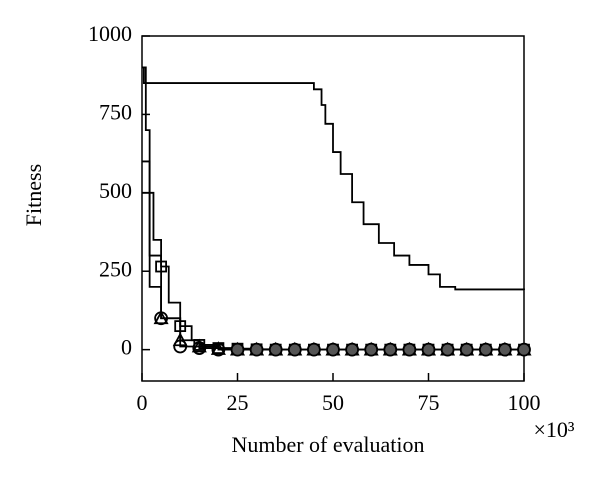 This screenshot has height=478, width=600. What do you see at coordinates (333, 402) in the screenshot?
I see `x-tick-label: 50` at bounding box center [333, 402].